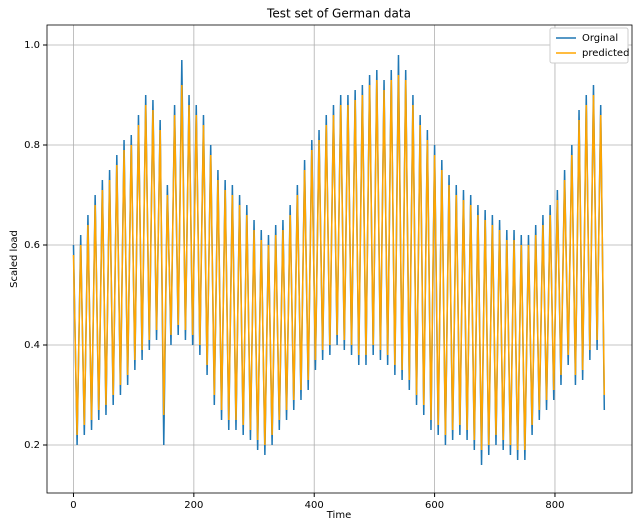 This screenshot has width=633, height=522. Describe the element at coordinates (434, 505) in the screenshot. I see `x-tick-label: 600` at that location.